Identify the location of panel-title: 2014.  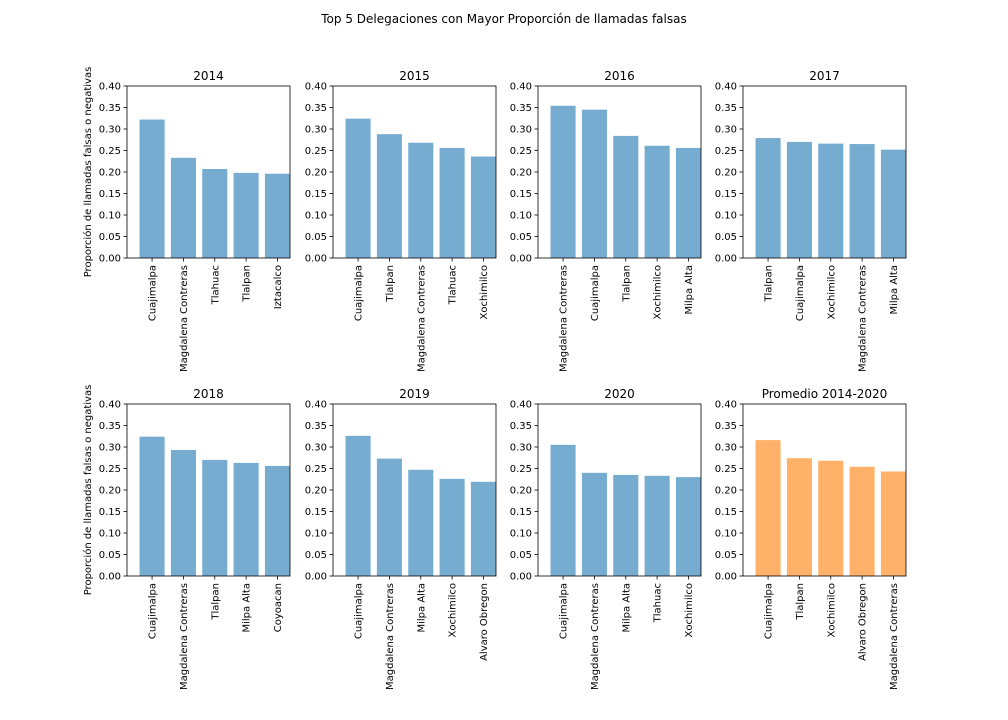
(208, 76).